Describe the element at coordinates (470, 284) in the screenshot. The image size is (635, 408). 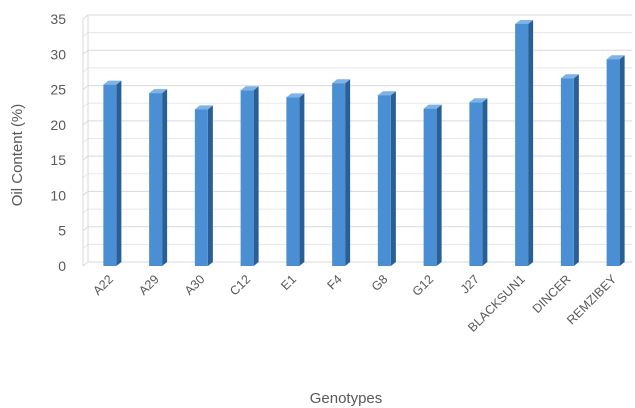
I see `x-tick-label: J27` at that location.